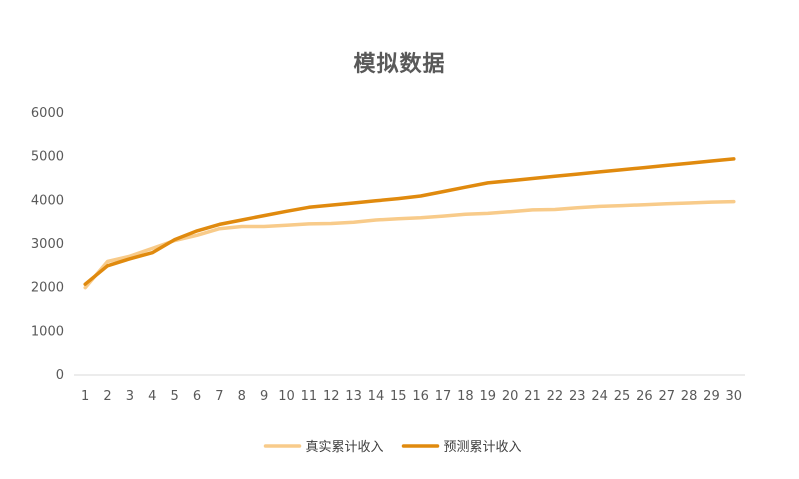  What do you see at coordinates (689, 396) in the screenshot?
I see `x-tick-label: 28` at bounding box center [689, 396].